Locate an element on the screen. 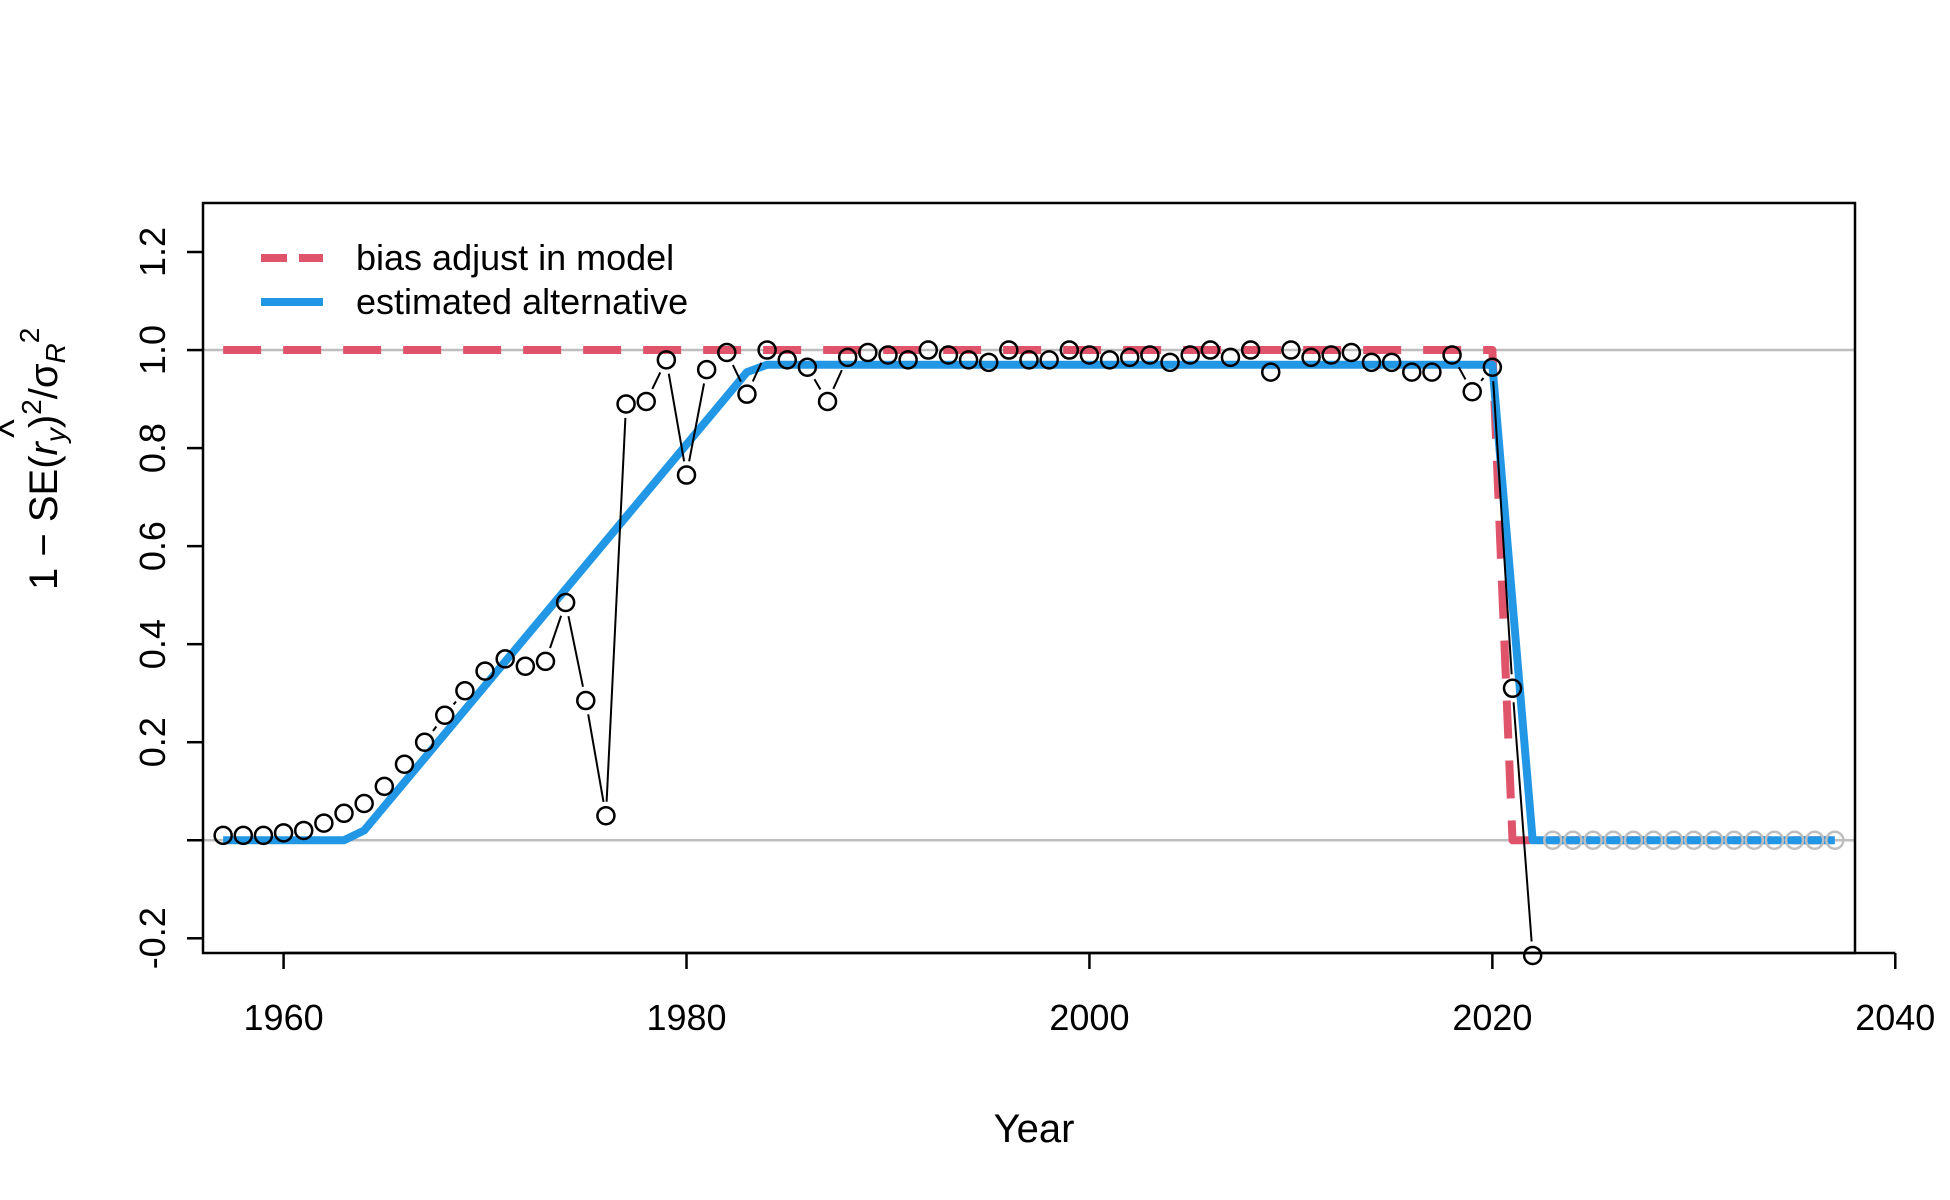  y-tick-label: 1.2 is located at coordinates (152, 252).